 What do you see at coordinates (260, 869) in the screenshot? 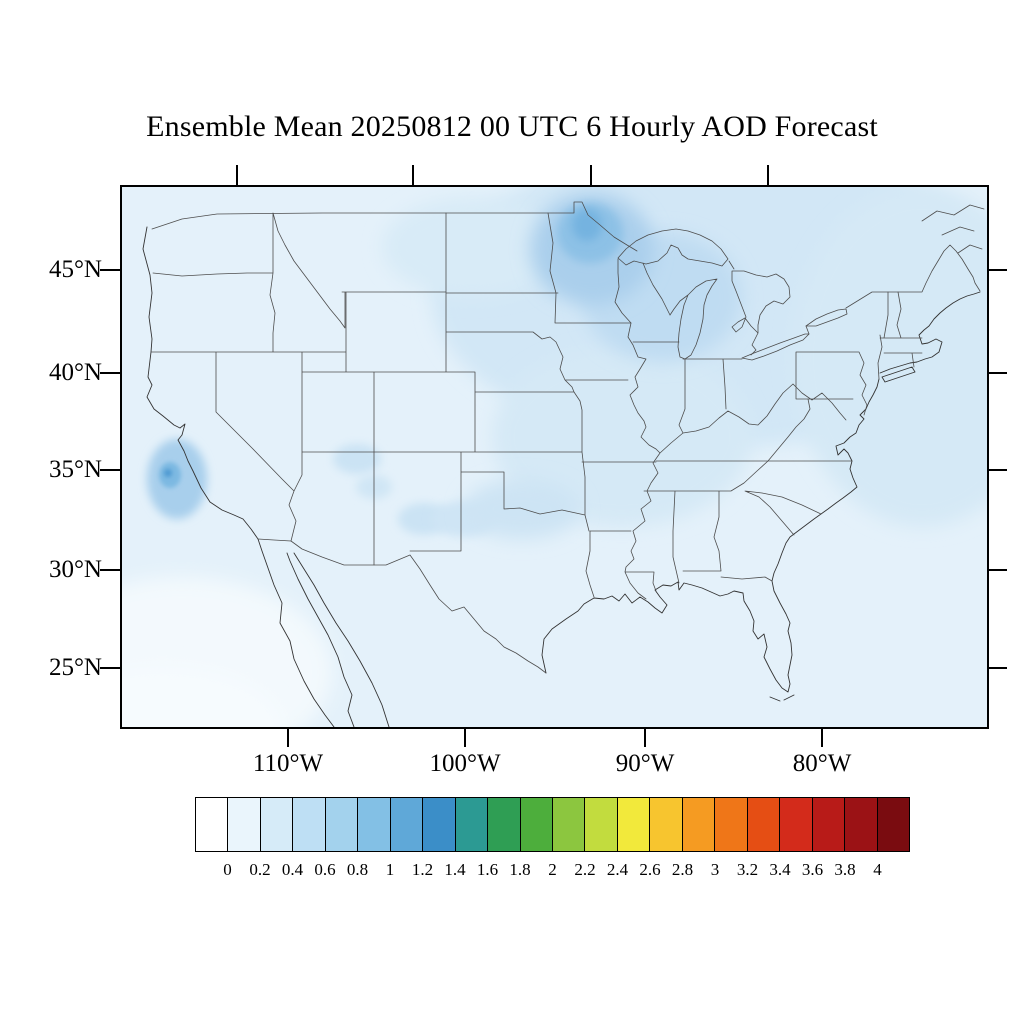
I see `colorbar-tick-label: 0.2` at bounding box center [260, 869].